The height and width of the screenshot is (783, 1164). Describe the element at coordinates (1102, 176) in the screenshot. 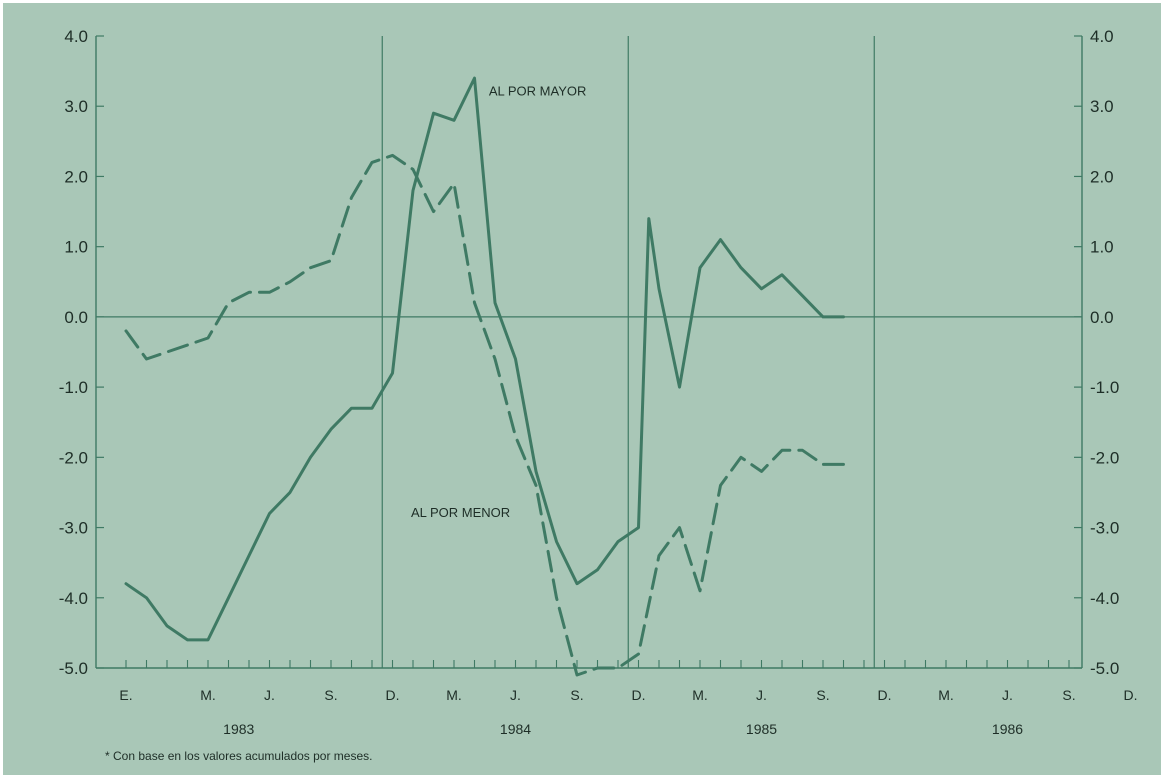

I see `y-tick-label-right: 2.0` at that location.